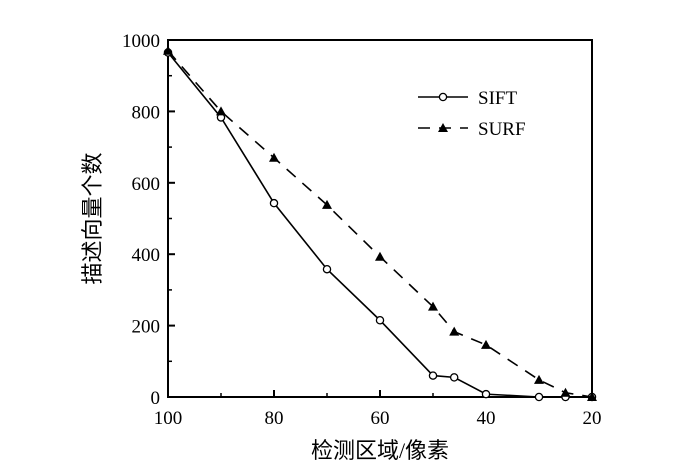  What do you see at coordinates (146, 327) in the screenshot?
I see `y-tick-label: 200` at bounding box center [146, 327].